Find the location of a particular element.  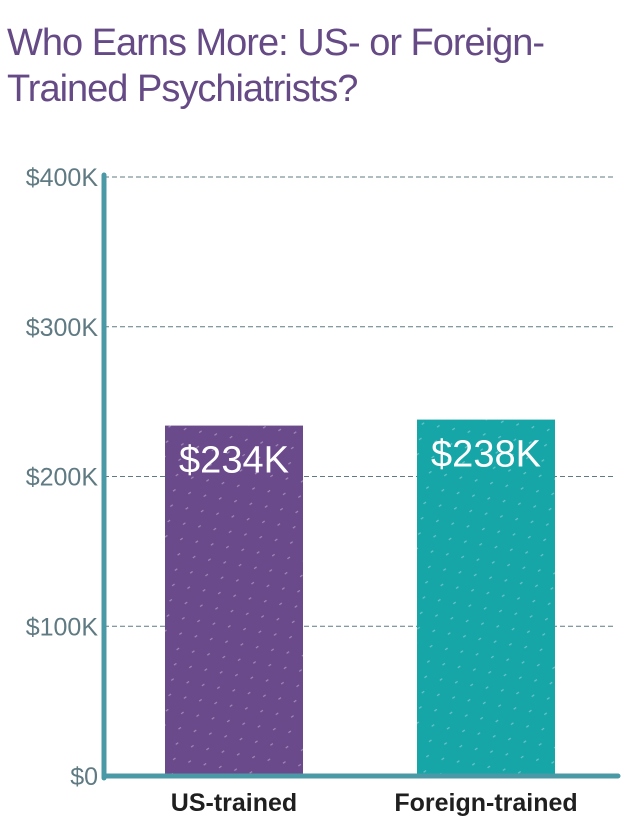

y-tick-label: $0 is located at coordinates (84, 777).